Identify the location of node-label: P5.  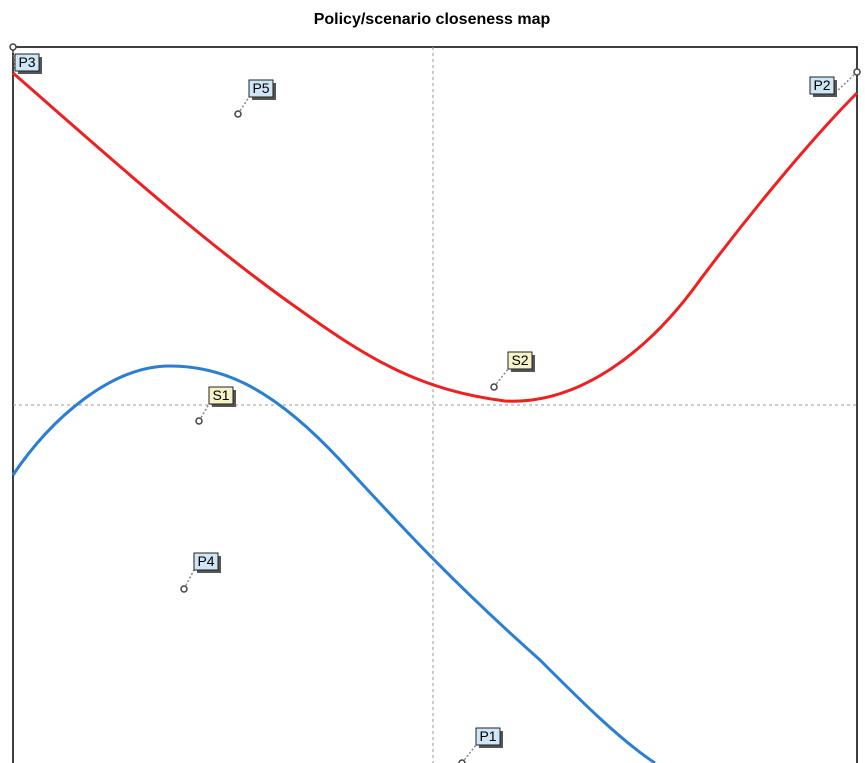
(260, 88).